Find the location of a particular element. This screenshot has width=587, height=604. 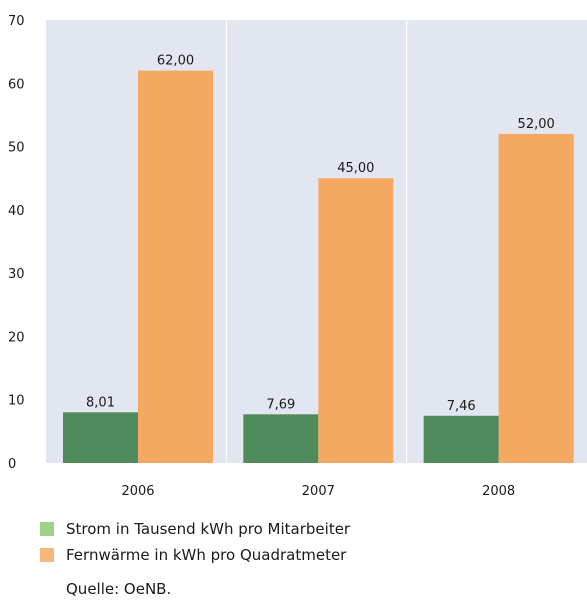

legend-item-strom: Strom in Tausend kWh pro Mitarbeiter is located at coordinates (195, 529).